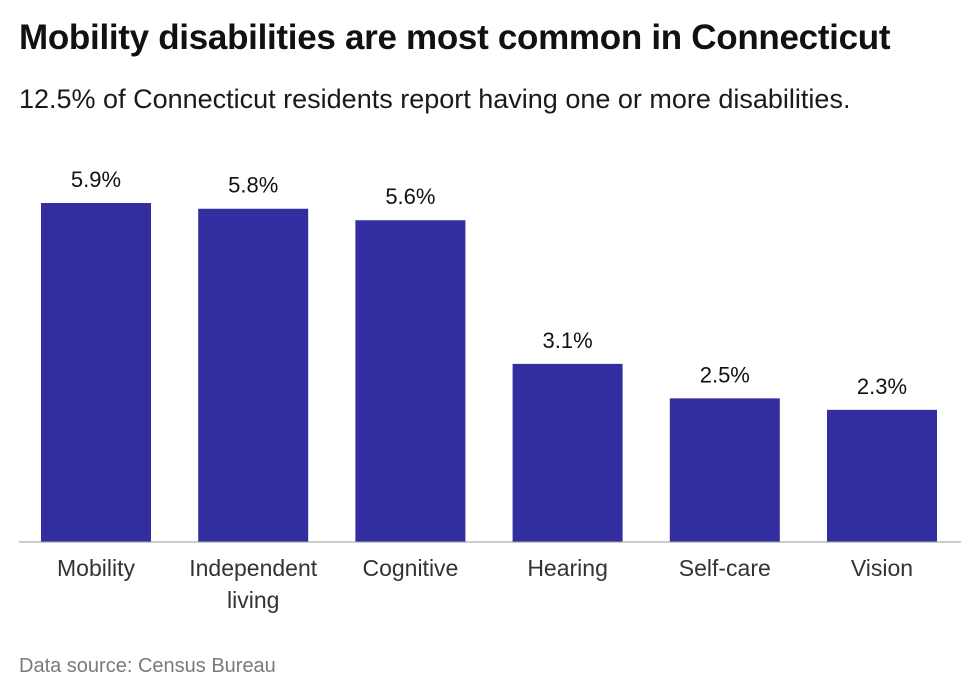  Describe the element at coordinates (567, 452) in the screenshot. I see `bar-hearing` at that location.